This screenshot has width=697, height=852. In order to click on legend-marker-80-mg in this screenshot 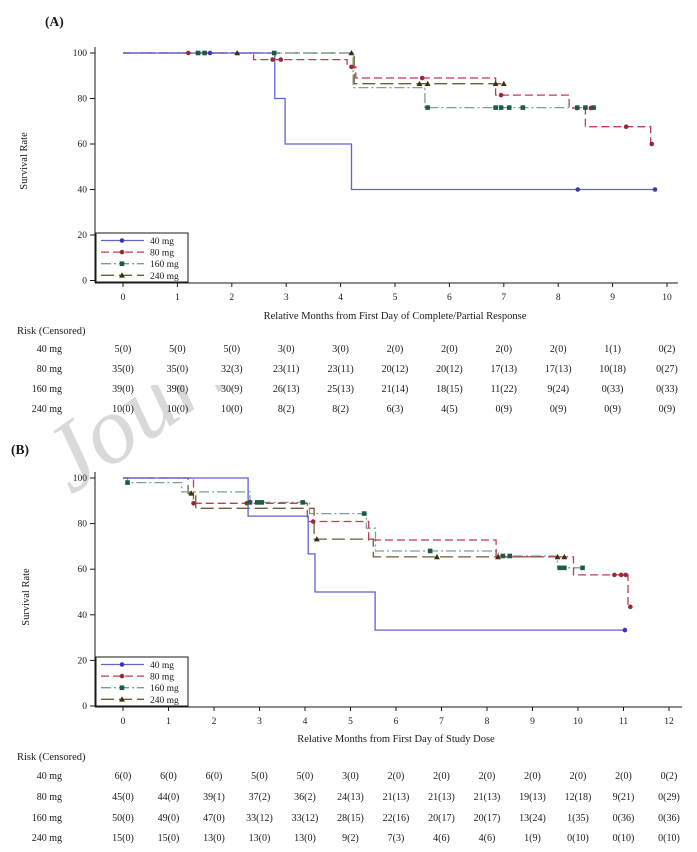, I will do `click(122, 252)`.